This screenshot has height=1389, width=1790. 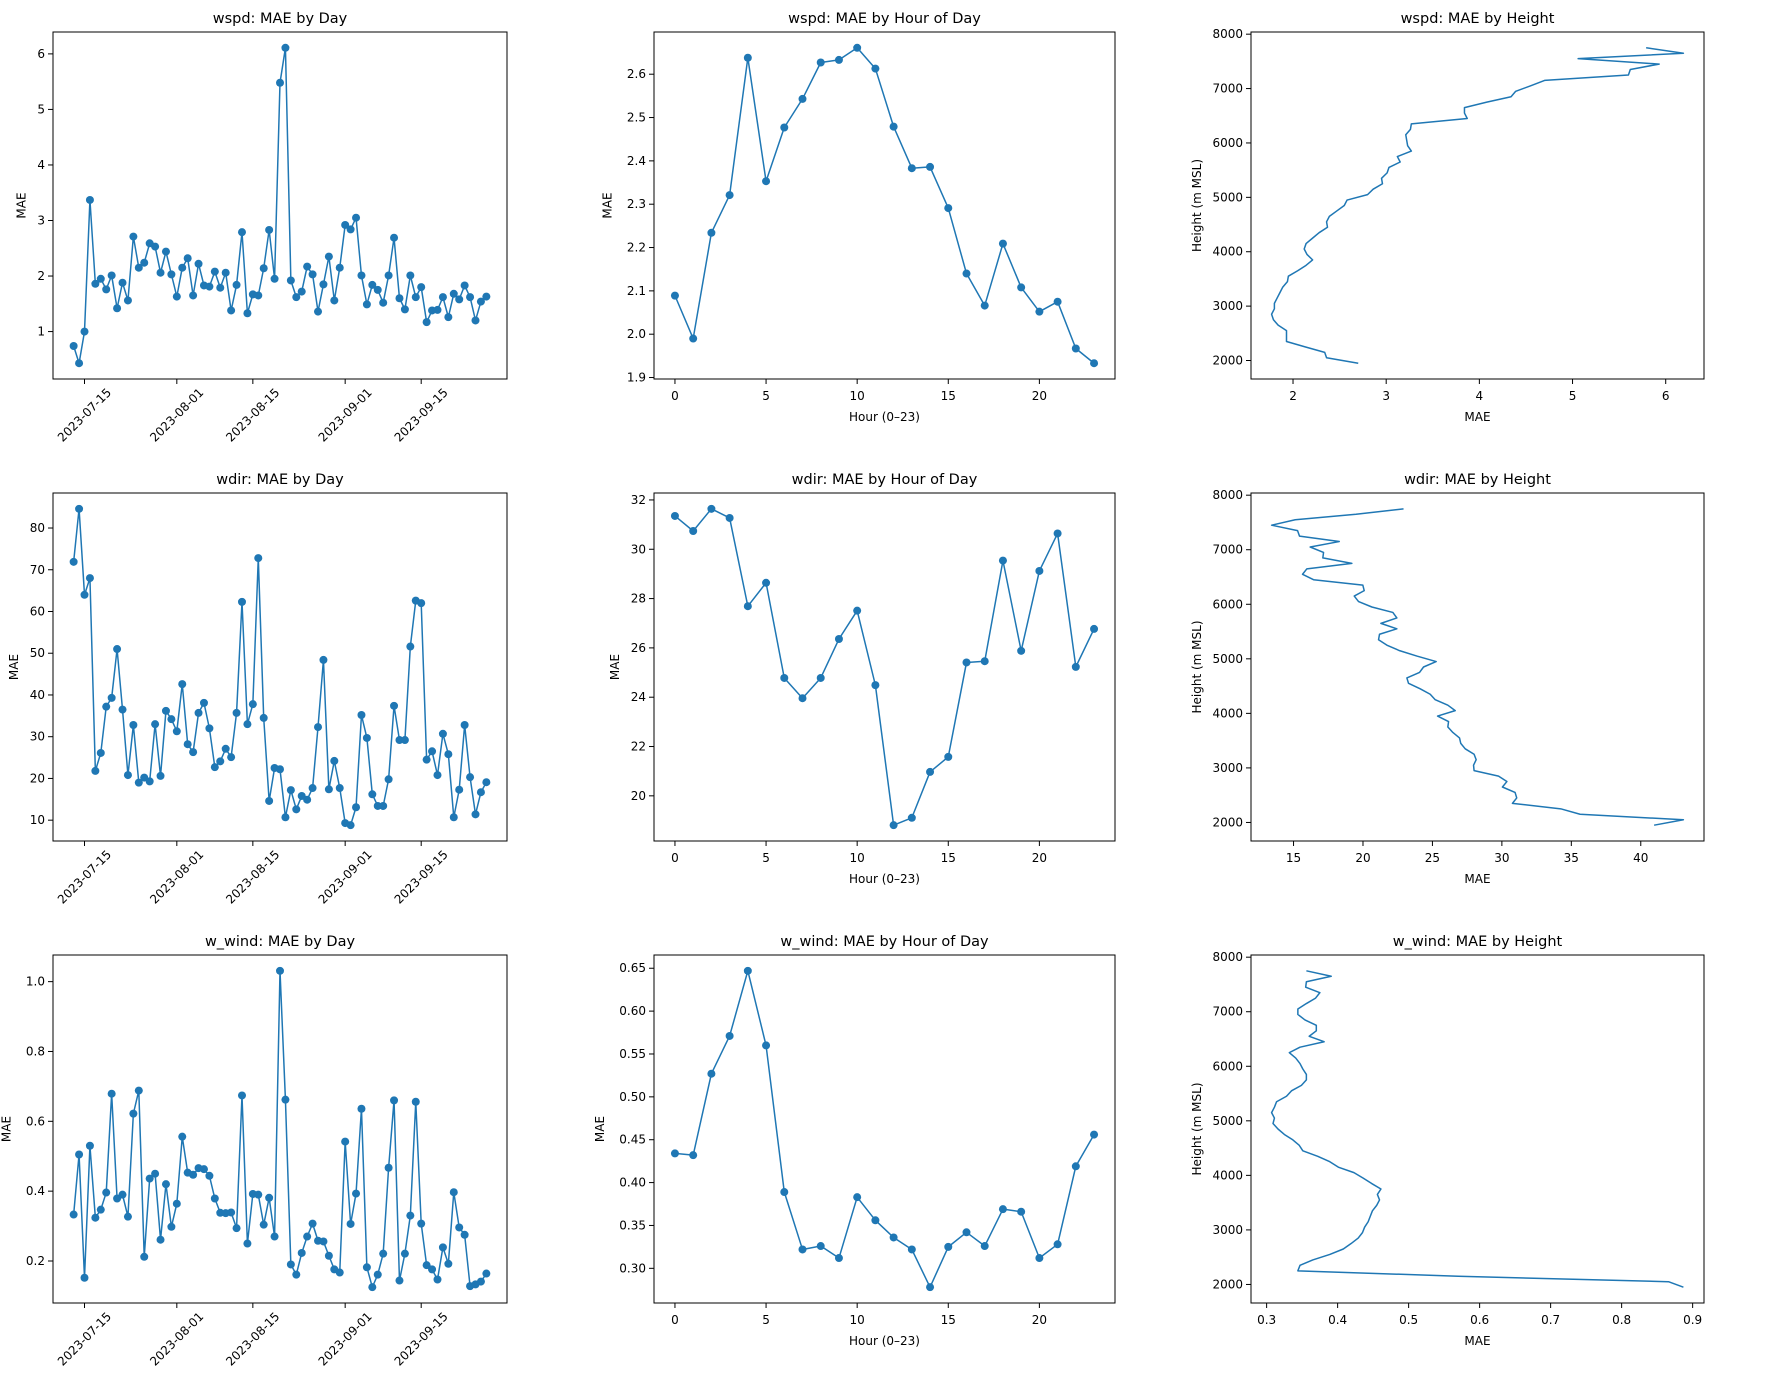 I want to click on y-tick-label: 2.3, so click(x=636, y=204).